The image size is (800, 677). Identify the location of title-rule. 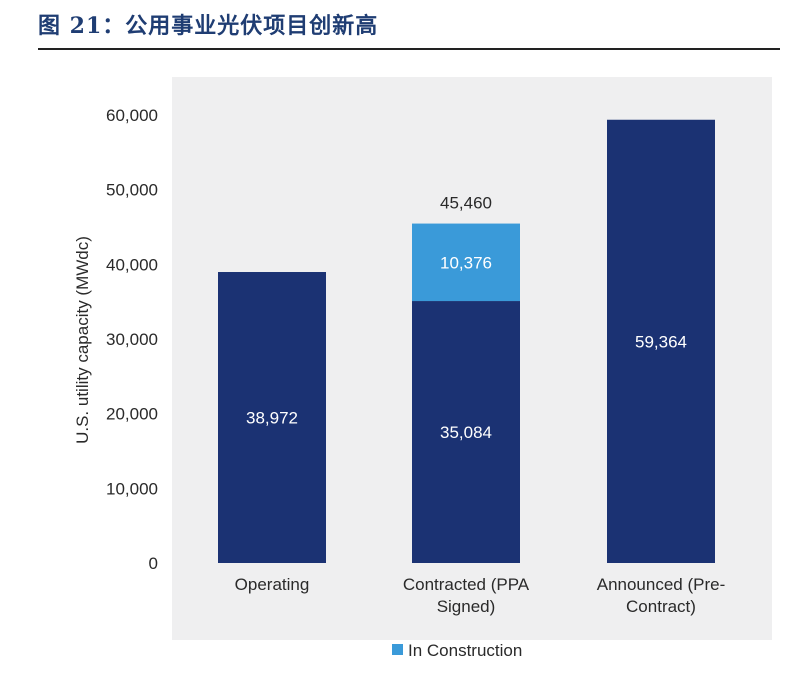
(409, 49).